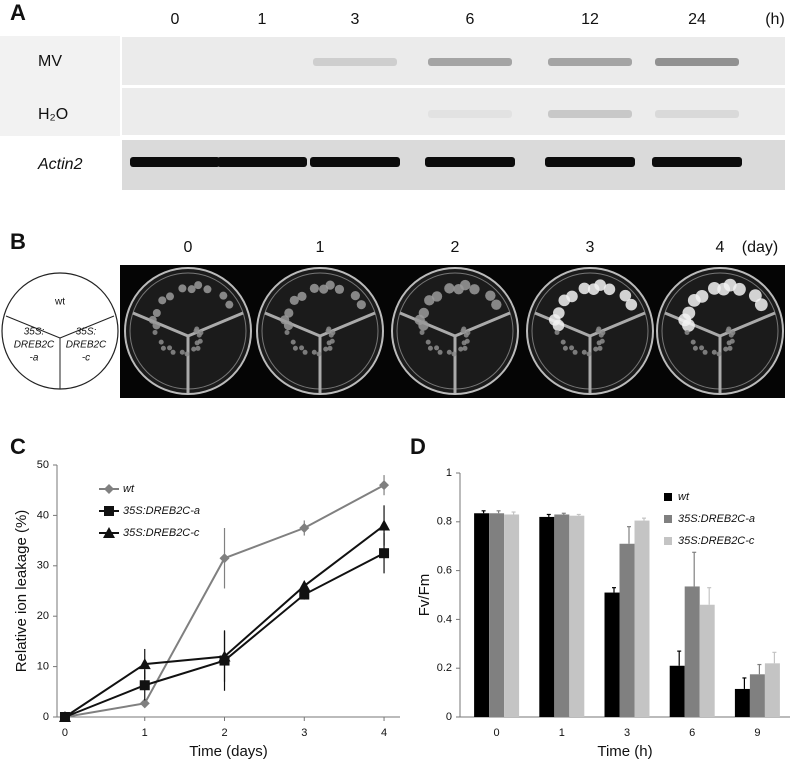  What do you see at coordinates (43, 515) in the screenshot?
I see `y-tick-label: 40` at bounding box center [43, 515].